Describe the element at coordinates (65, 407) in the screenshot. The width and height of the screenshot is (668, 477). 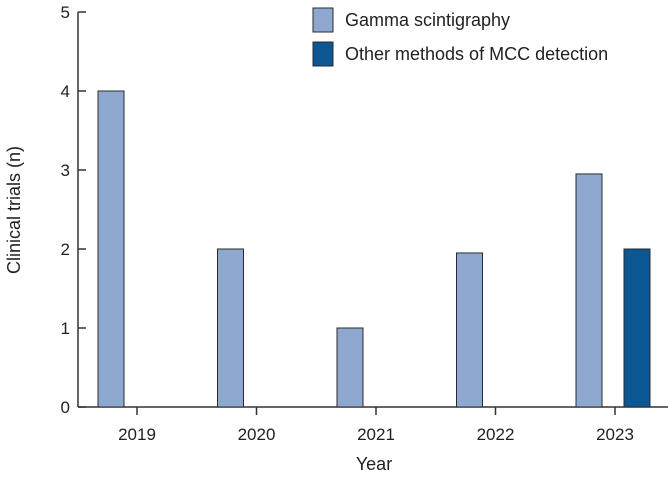
I see `y-tick-label: 0` at that location.